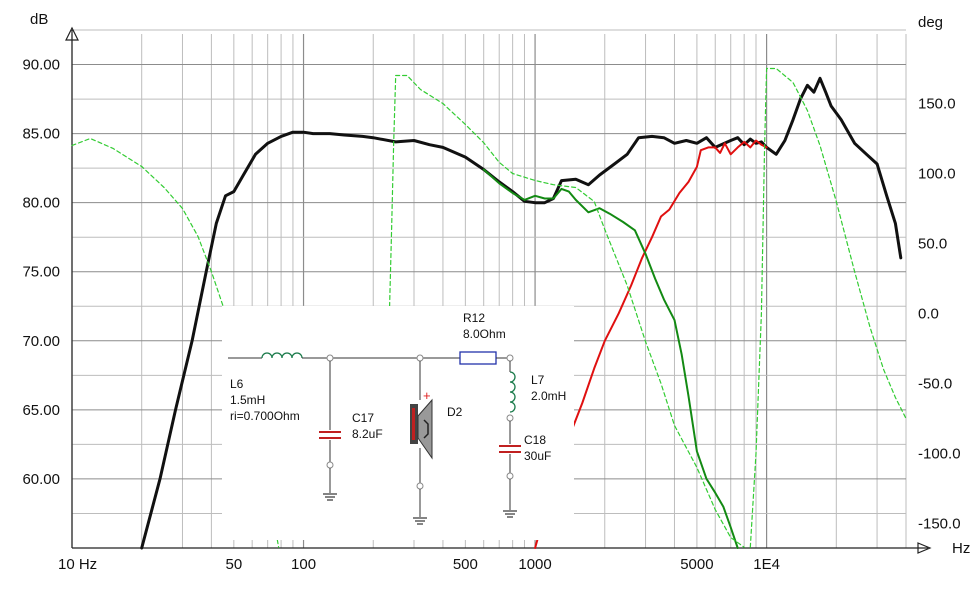 This screenshot has height=590, width=978. I want to click on ground-c18-icon, so click(510, 514).